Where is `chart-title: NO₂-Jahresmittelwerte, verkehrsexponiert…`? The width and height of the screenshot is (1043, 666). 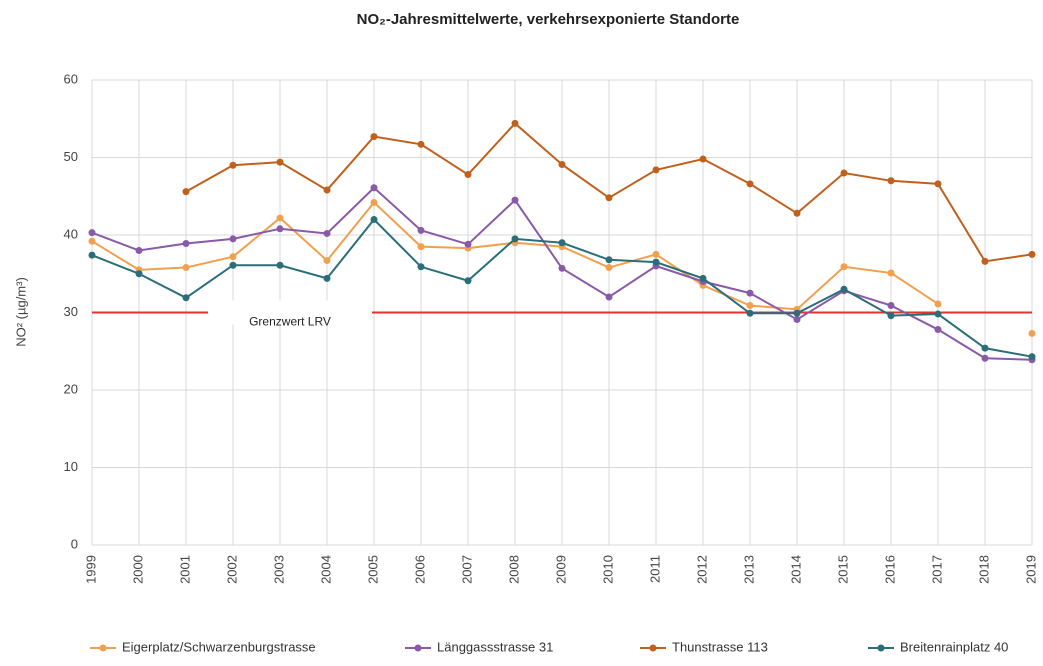
chart-title: NO₂-Jahresmittelwerte, verkehrsexponiert… is located at coordinates (548, 19).